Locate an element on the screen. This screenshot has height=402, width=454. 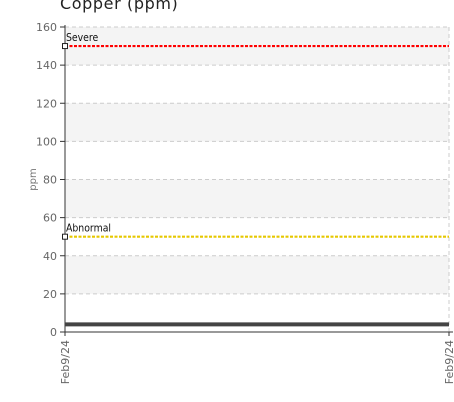
threshold-label-severe: Severe is located at coordinates (82, 38).